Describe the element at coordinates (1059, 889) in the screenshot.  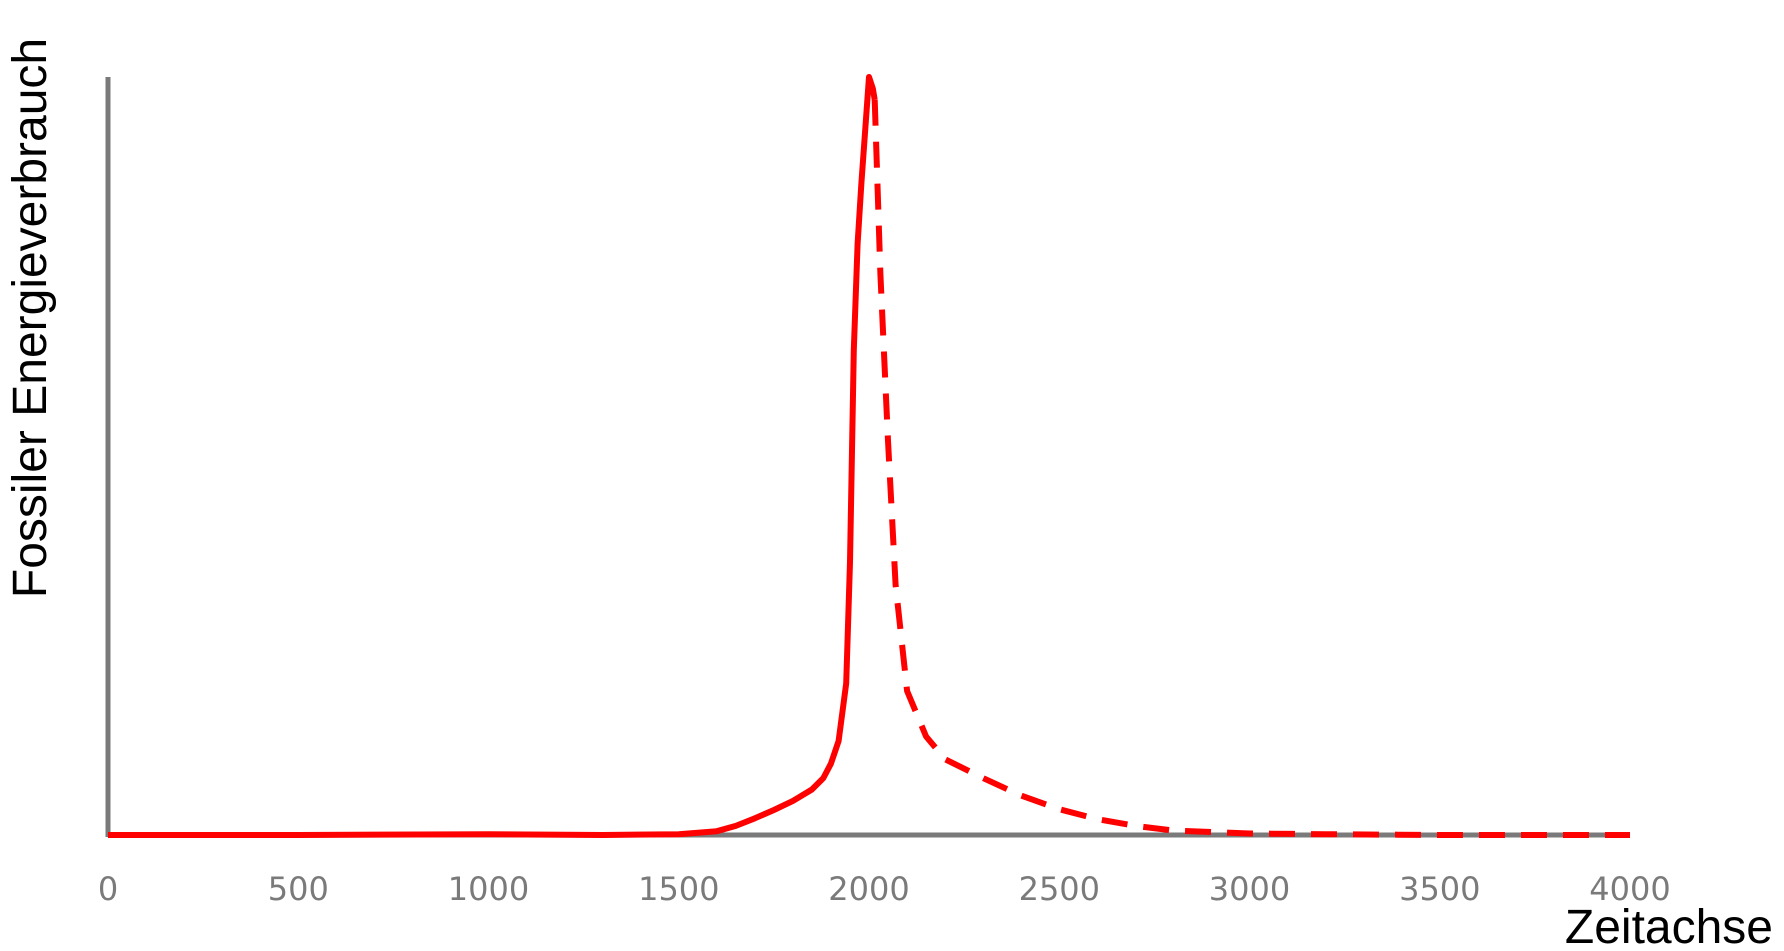
I see `x-tick-label: 2500` at that location.